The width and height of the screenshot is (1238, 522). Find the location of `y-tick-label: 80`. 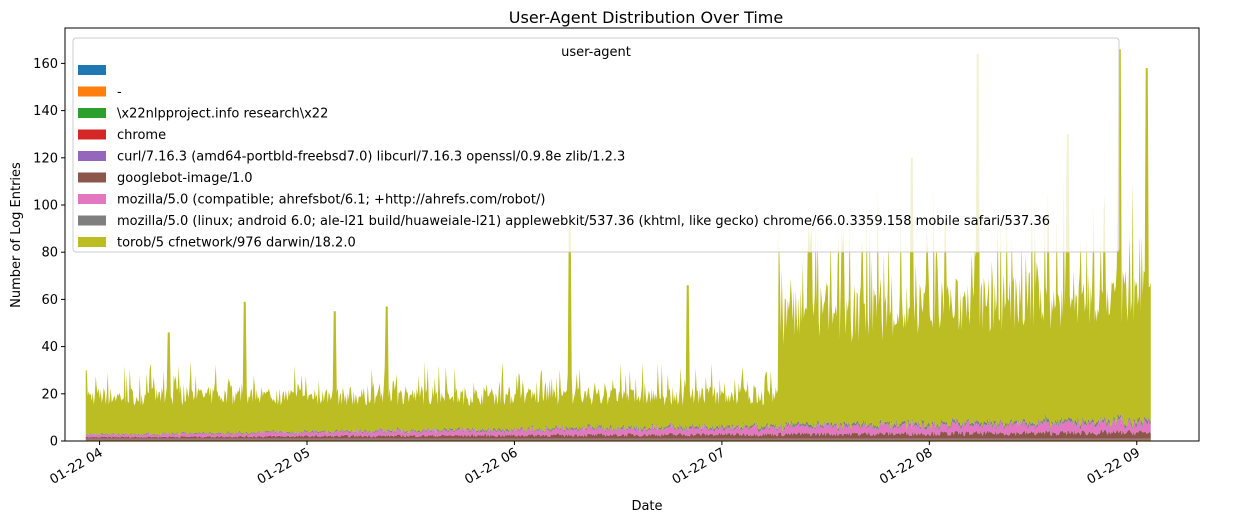

y-tick-label: 80 is located at coordinates (49, 253).